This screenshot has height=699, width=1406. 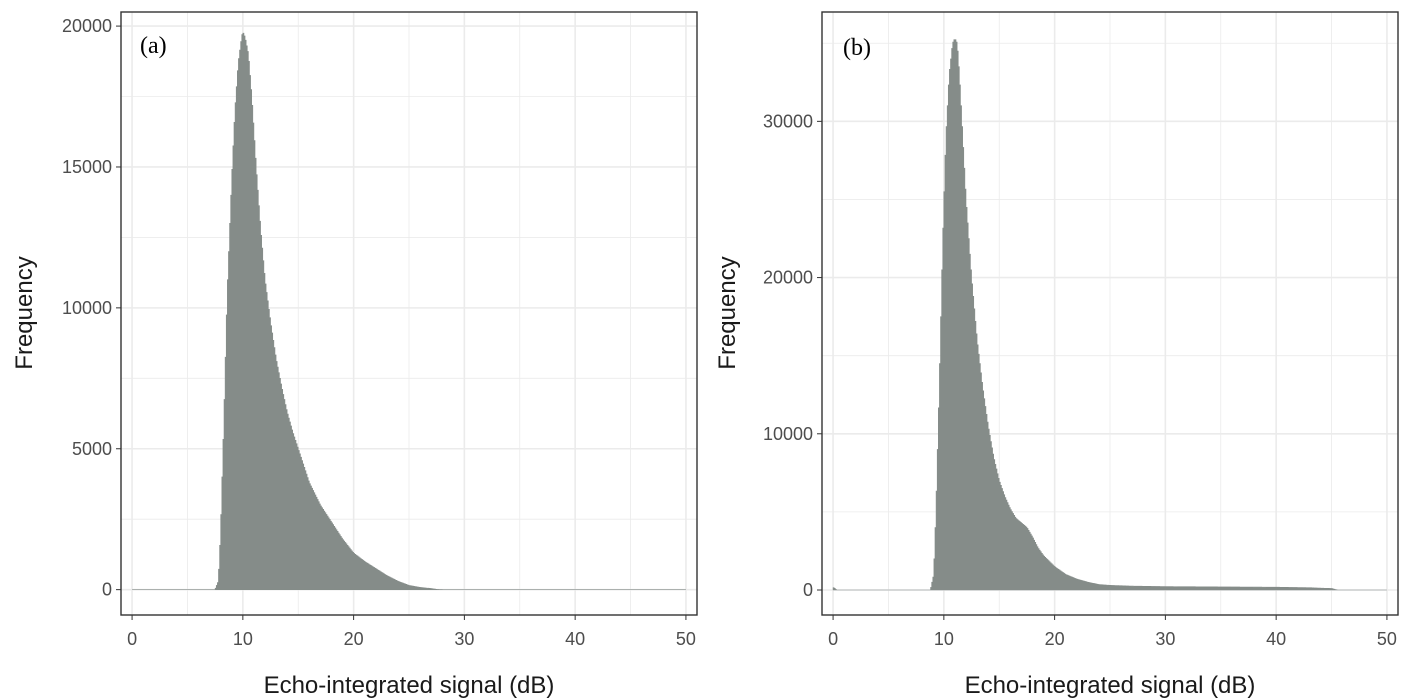 I want to click on panel-label: (a), so click(x=153, y=46).